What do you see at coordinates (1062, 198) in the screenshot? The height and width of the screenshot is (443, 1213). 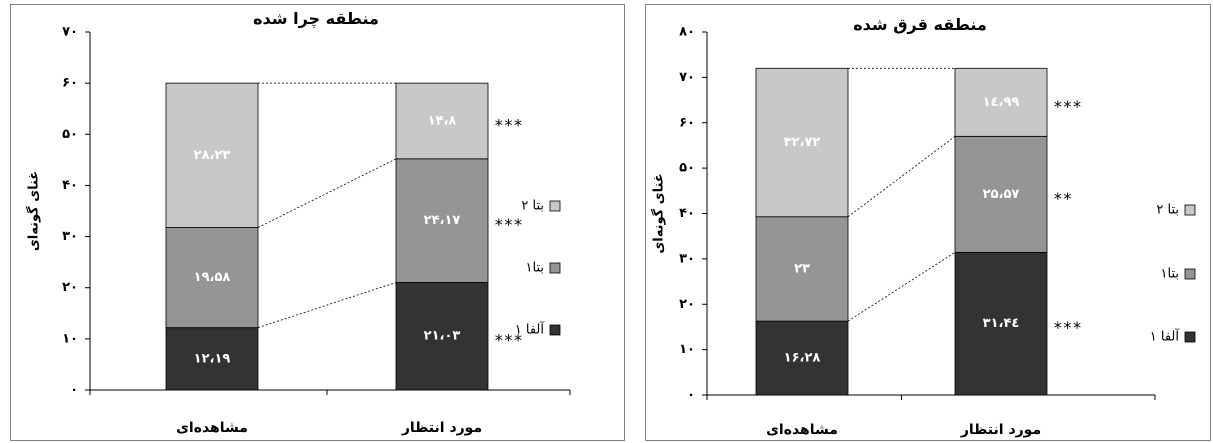 I see `significance-label: **` at bounding box center [1062, 198].